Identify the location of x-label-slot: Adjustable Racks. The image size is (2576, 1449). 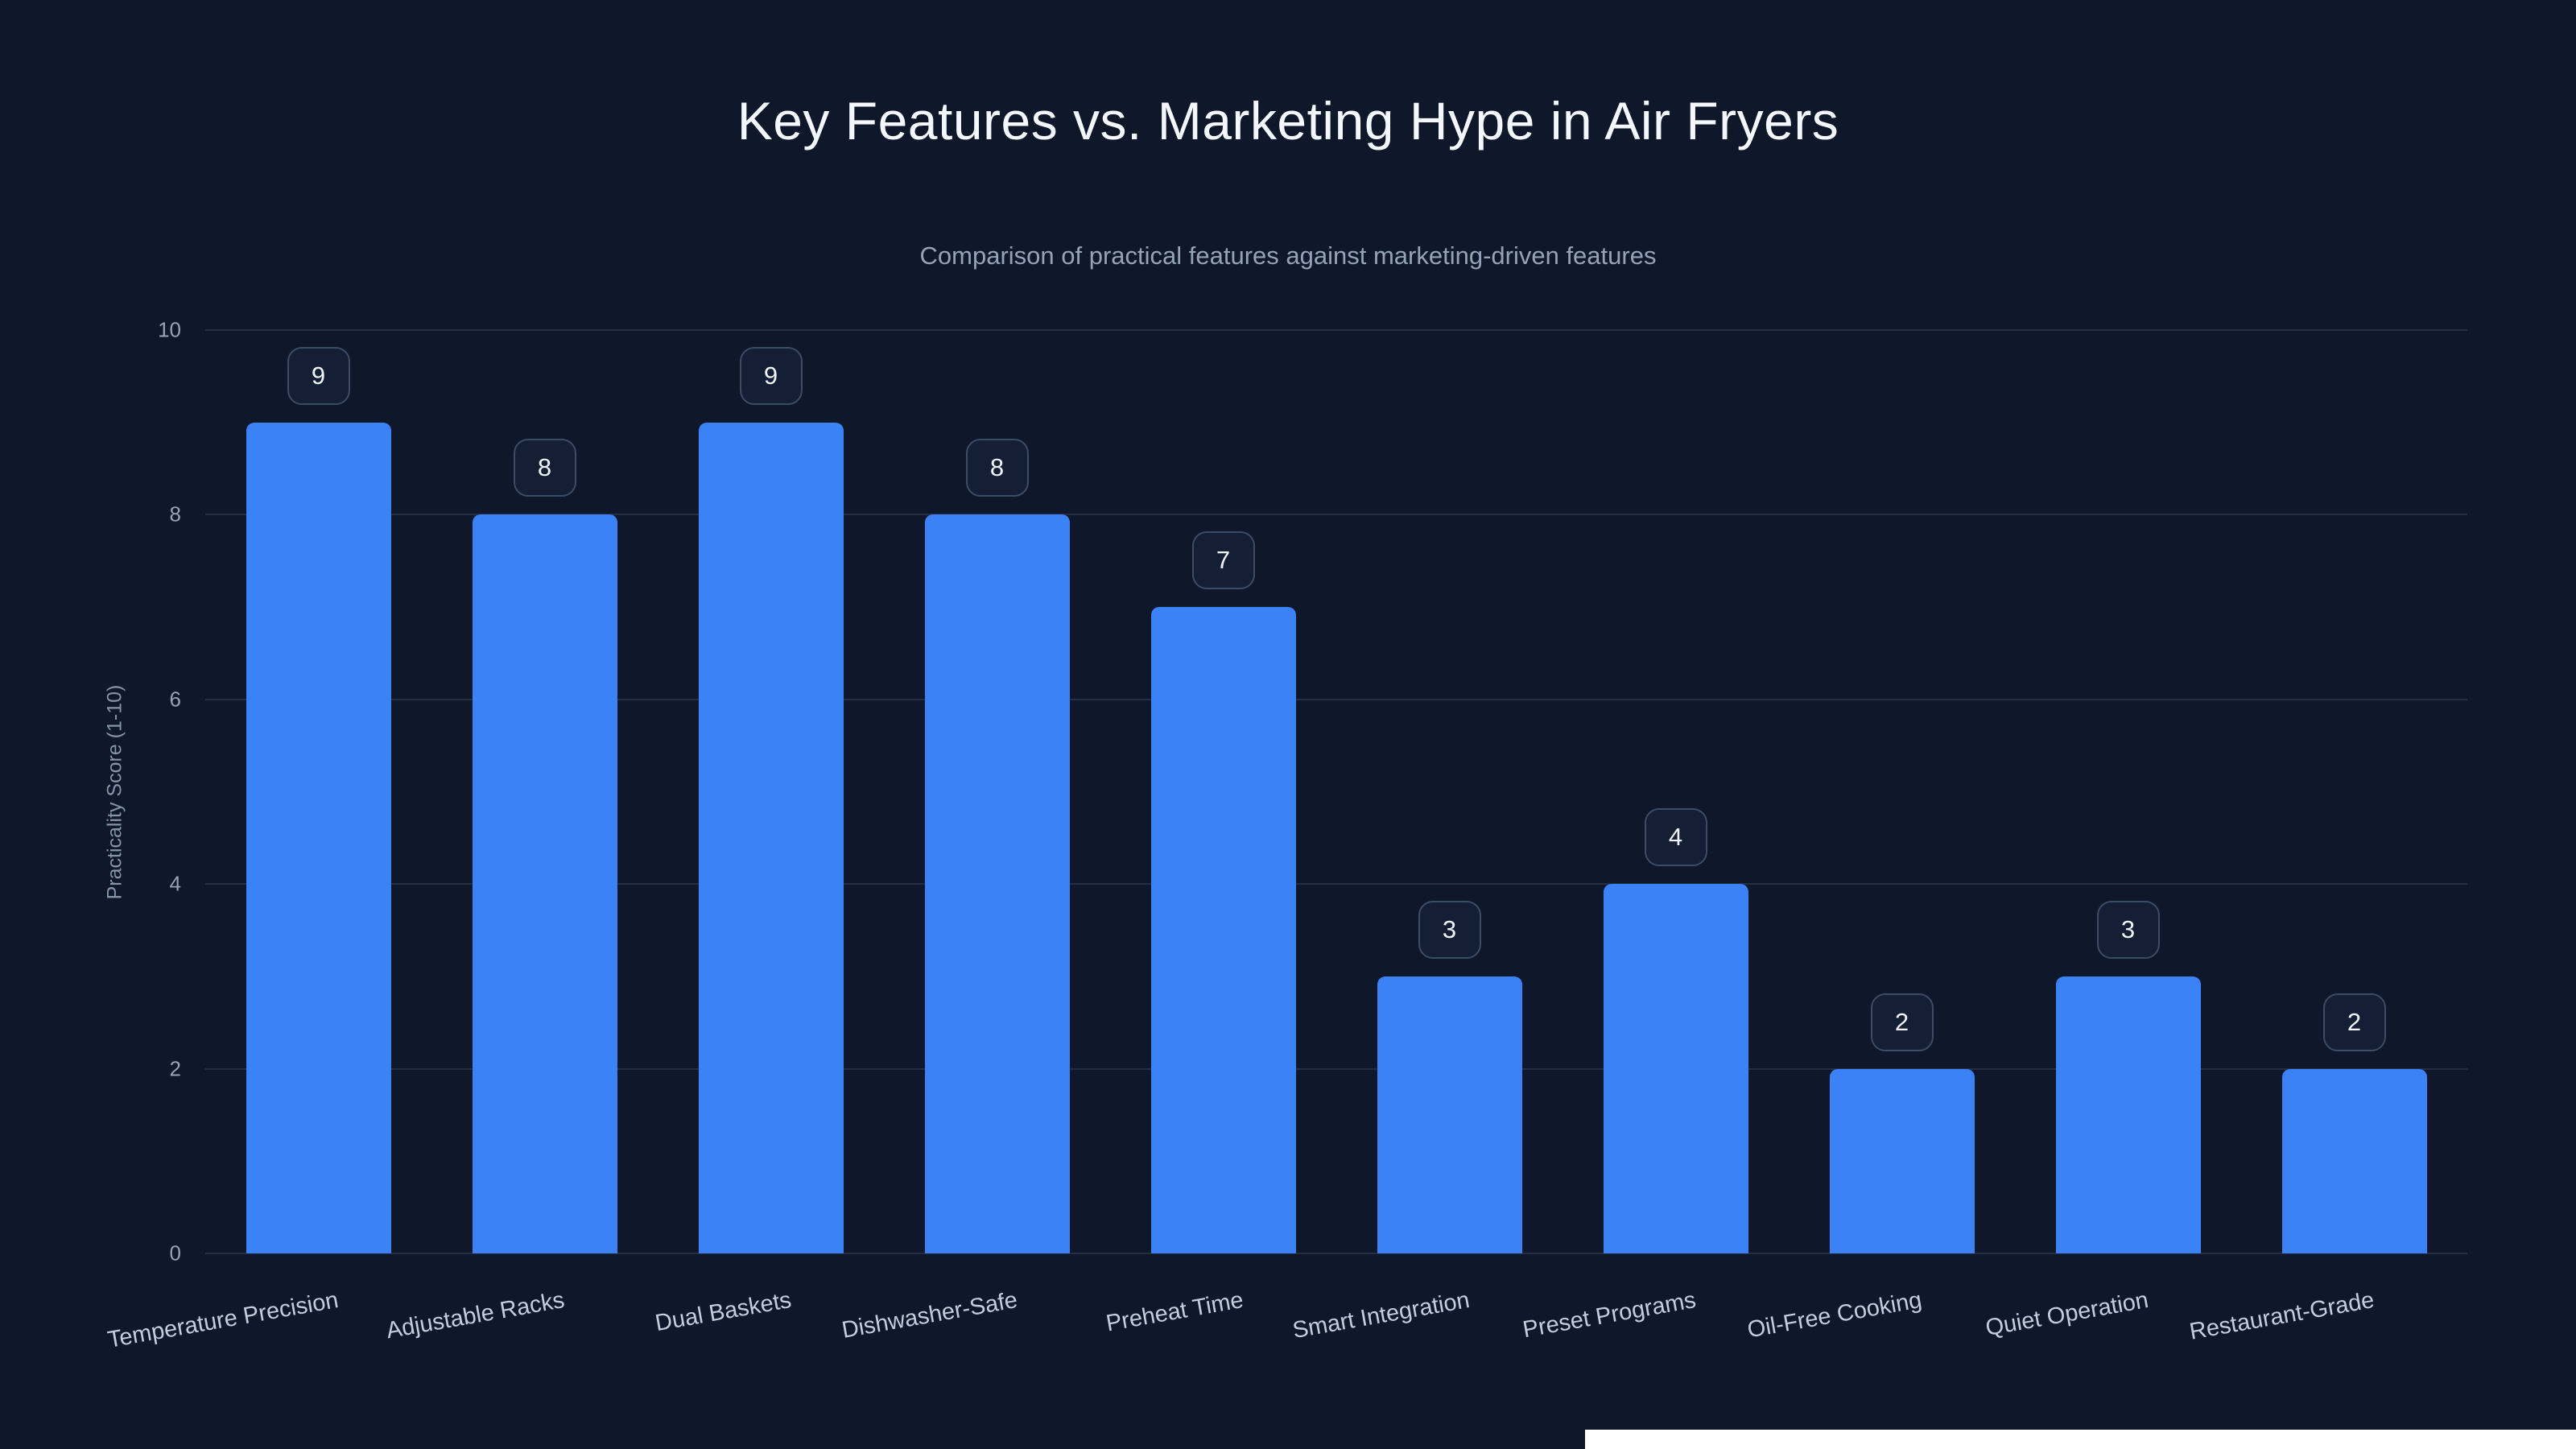
(521, 1325).